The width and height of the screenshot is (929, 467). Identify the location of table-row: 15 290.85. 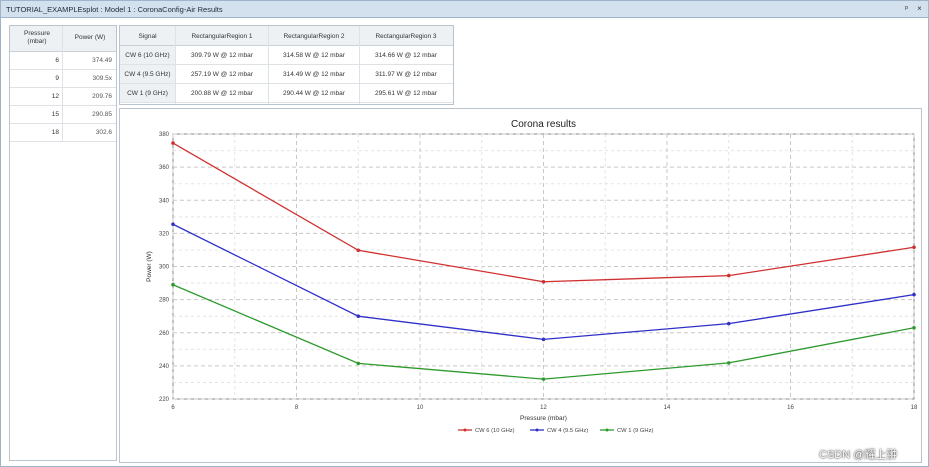
(63, 115).